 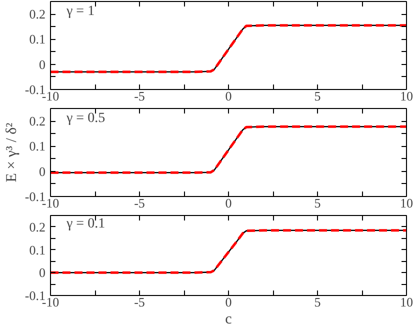 What do you see at coordinates (228, 320) in the screenshot?
I see `x-axis-title: c` at bounding box center [228, 320].